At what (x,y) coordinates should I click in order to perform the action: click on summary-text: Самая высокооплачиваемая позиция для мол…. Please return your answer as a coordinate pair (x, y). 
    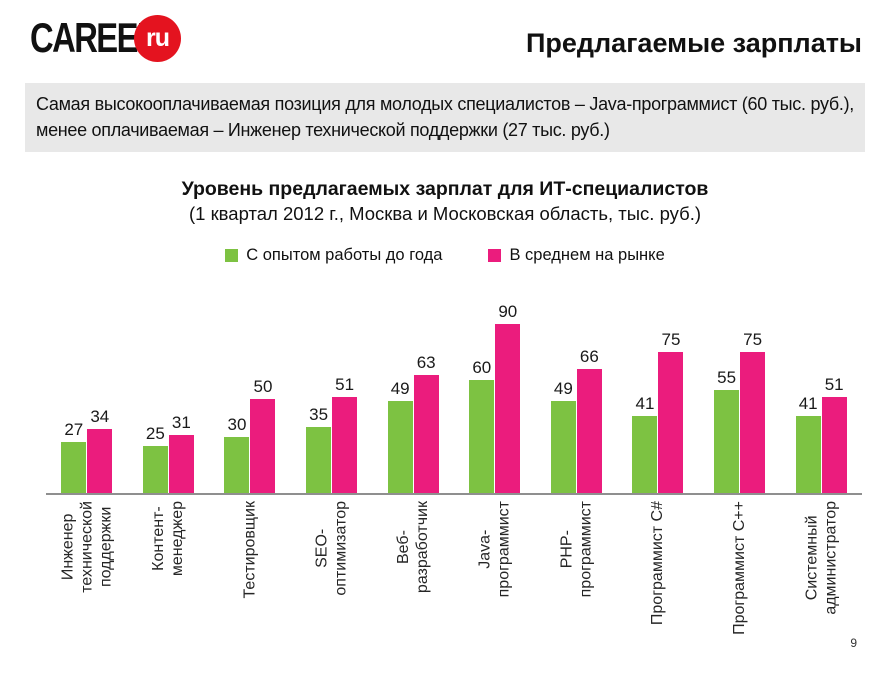
    Looking at the image, I should click on (445, 117).